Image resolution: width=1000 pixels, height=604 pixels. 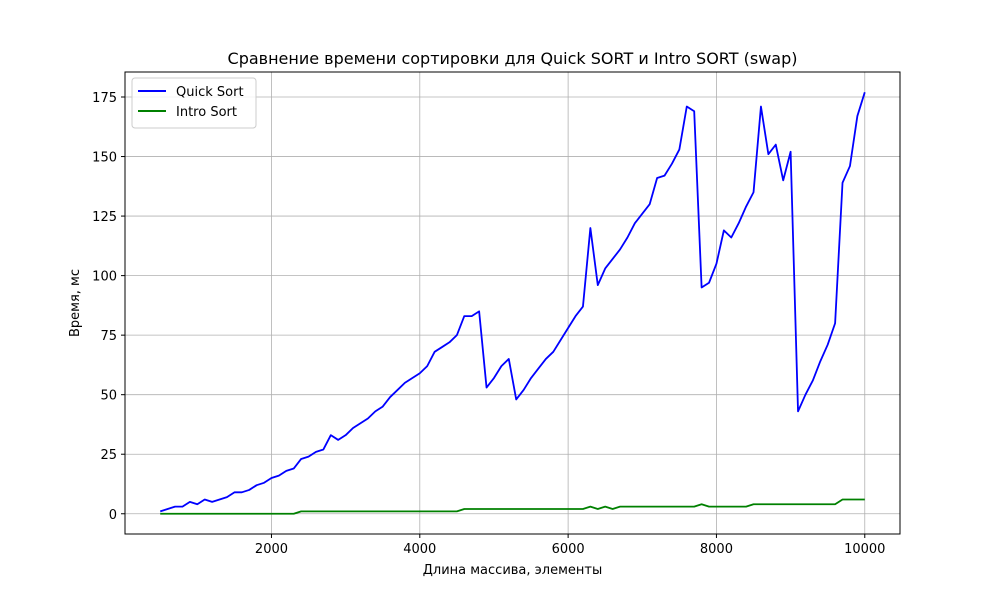 What do you see at coordinates (206, 112) in the screenshot?
I see `legend-label-intro-sort: Intro Sort` at bounding box center [206, 112].